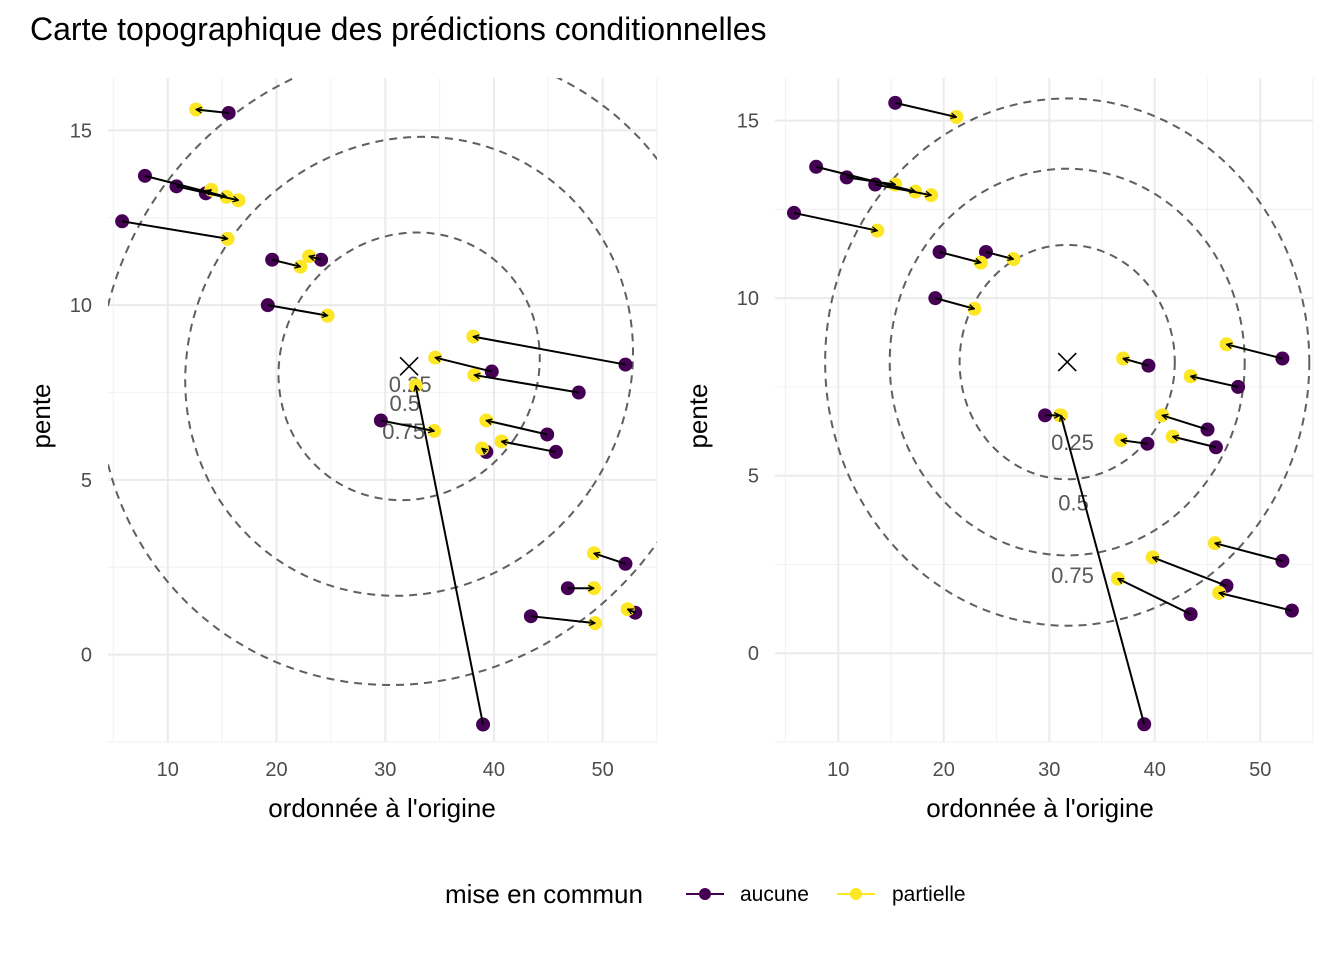 This screenshot has width=1344, height=965. What do you see at coordinates (774, 894) in the screenshot?
I see `legend-label-aucune: aucune` at bounding box center [774, 894].